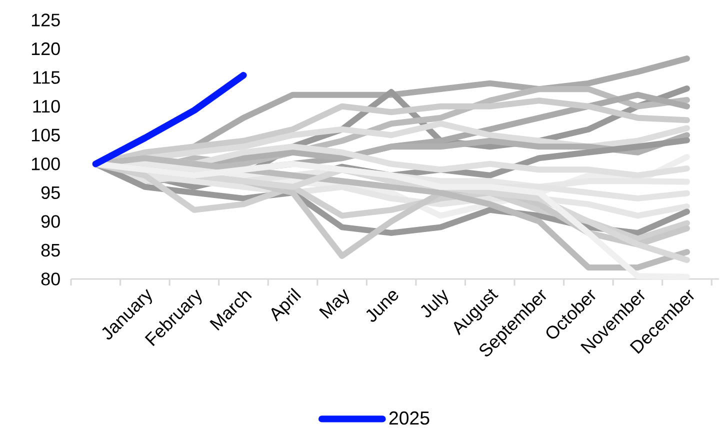 The image size is (720, 429). Describe the element at coordinates (46, 164) in the screenshot. I see `y-tick-label: 100` at that location.